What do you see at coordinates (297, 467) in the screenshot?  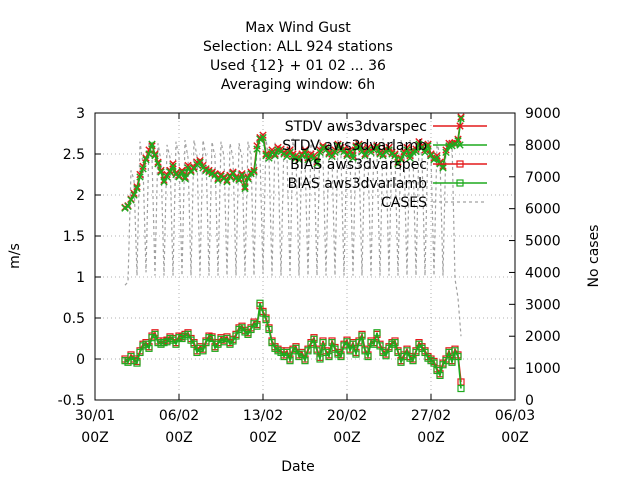 I see `x-axis-label: Date` at bounding box center [297, 467].